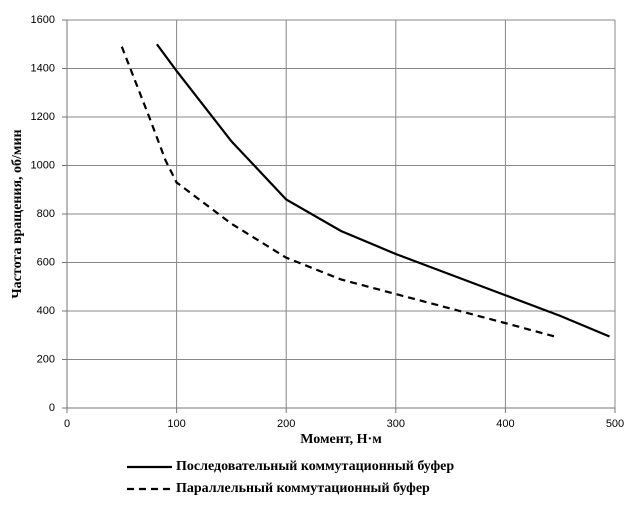  What do you see at coordinates (46, 359) in the screenshot?
I see `y-tick-label: 200` at bounding box center [46, 359].